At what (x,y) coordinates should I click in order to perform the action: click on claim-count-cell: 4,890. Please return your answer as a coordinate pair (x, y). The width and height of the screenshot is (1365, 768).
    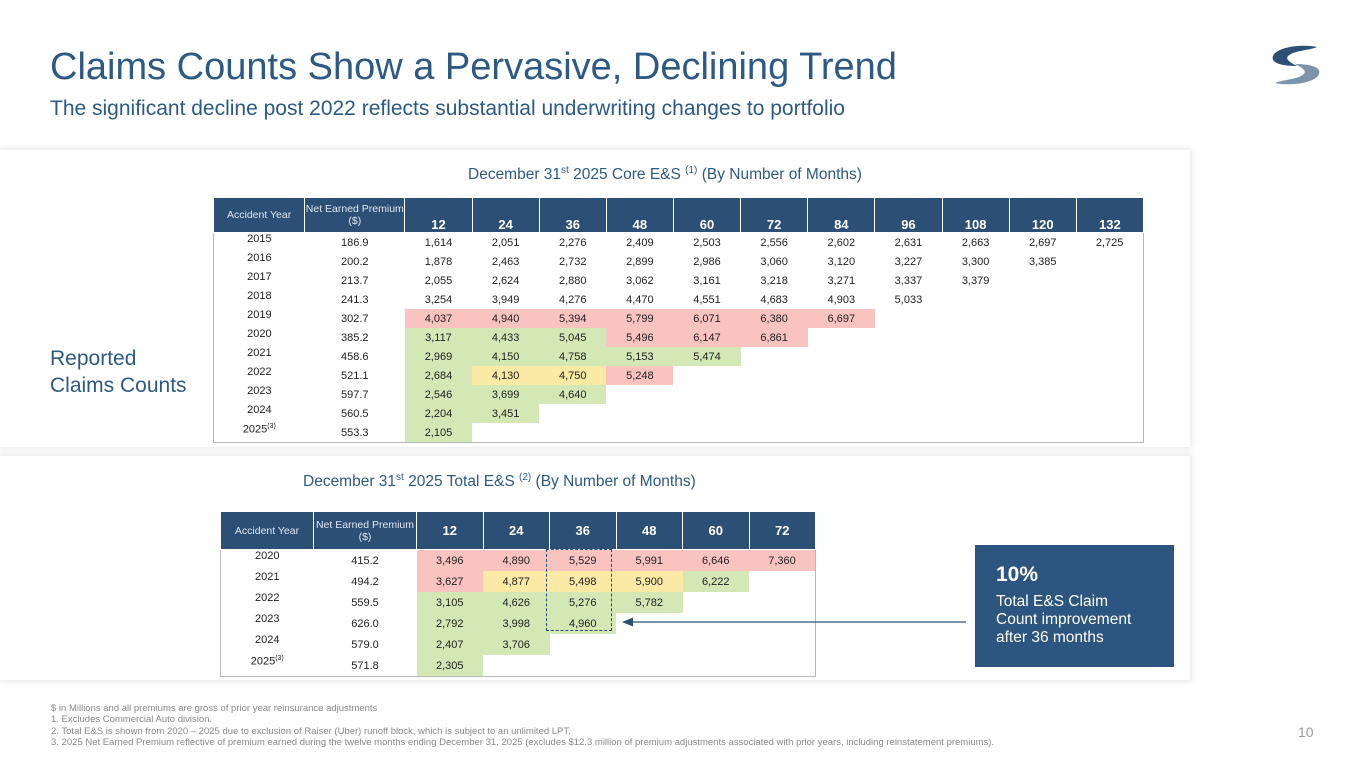
    Looking at the image, I should click on (516, 560).